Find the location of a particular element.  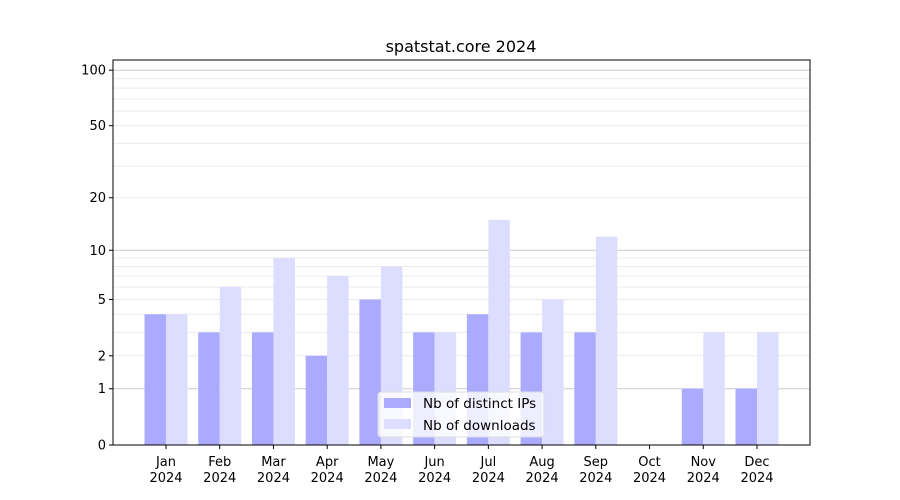

x-tick-label: Sep 2024 is located at coordinates (595, 470).